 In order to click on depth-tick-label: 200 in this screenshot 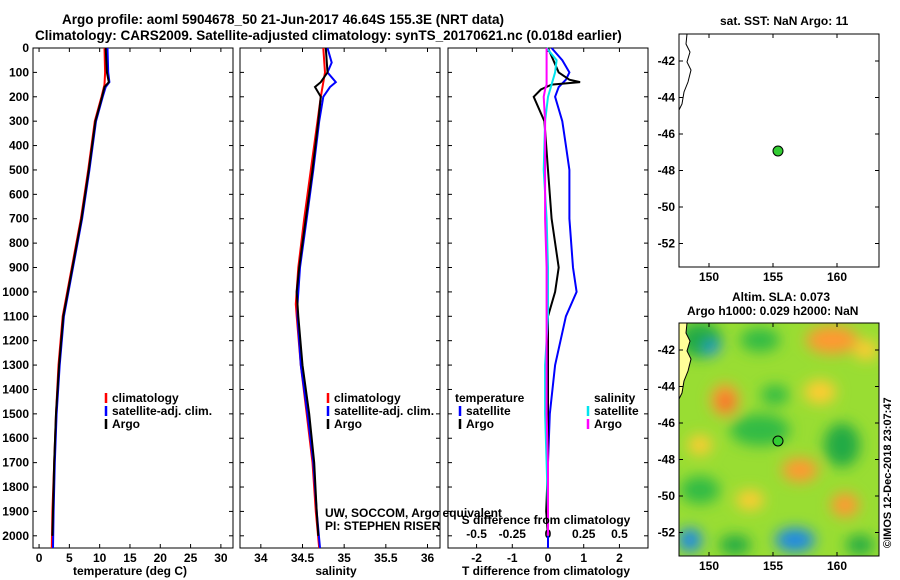, I will do `click(19, 97)`.